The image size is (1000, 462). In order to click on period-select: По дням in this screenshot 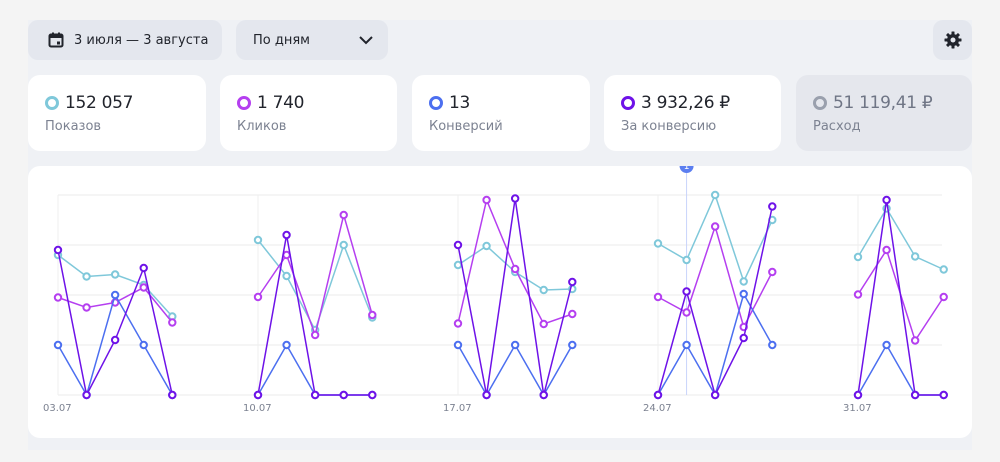, I will do `click(312, 40)`.